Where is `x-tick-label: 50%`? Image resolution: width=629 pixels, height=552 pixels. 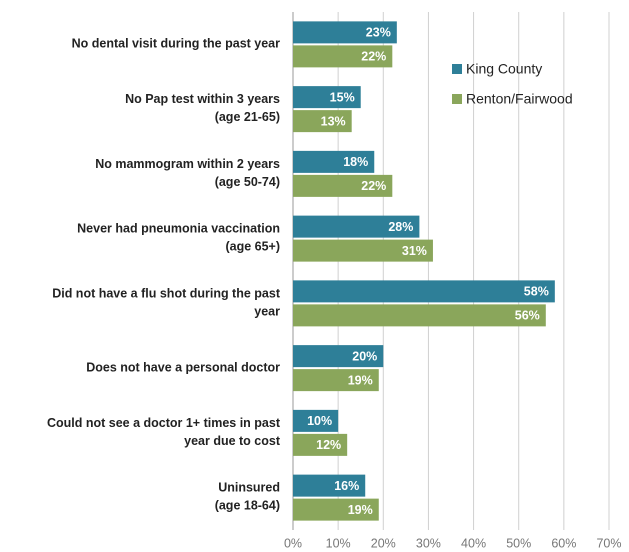 x-tick-label: 50% is located at coordinates (518, 543).